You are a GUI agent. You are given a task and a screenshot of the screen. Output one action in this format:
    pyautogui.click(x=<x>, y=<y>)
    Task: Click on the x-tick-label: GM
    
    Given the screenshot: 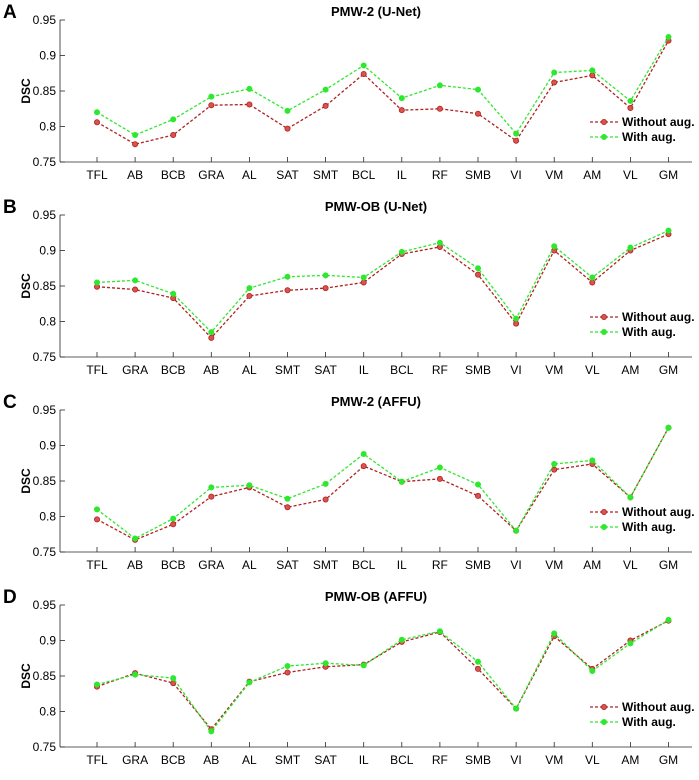 What is the action you would take?
    pyautogui.click(x=668, y=565)
    